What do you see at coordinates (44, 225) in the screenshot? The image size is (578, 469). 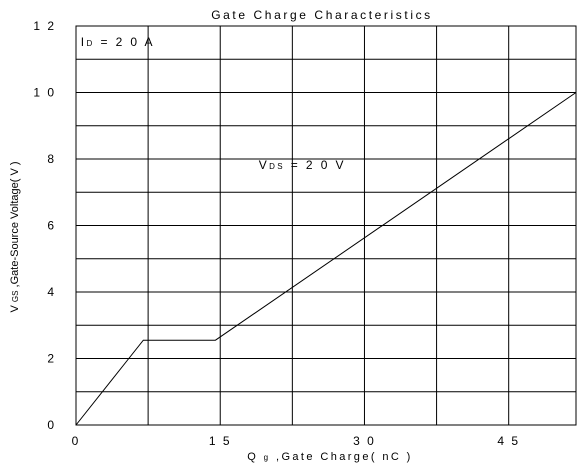 I see `y-tick-labels: 0 2 4 6 8 1 0 1 2` at bounding box center [44, 225].